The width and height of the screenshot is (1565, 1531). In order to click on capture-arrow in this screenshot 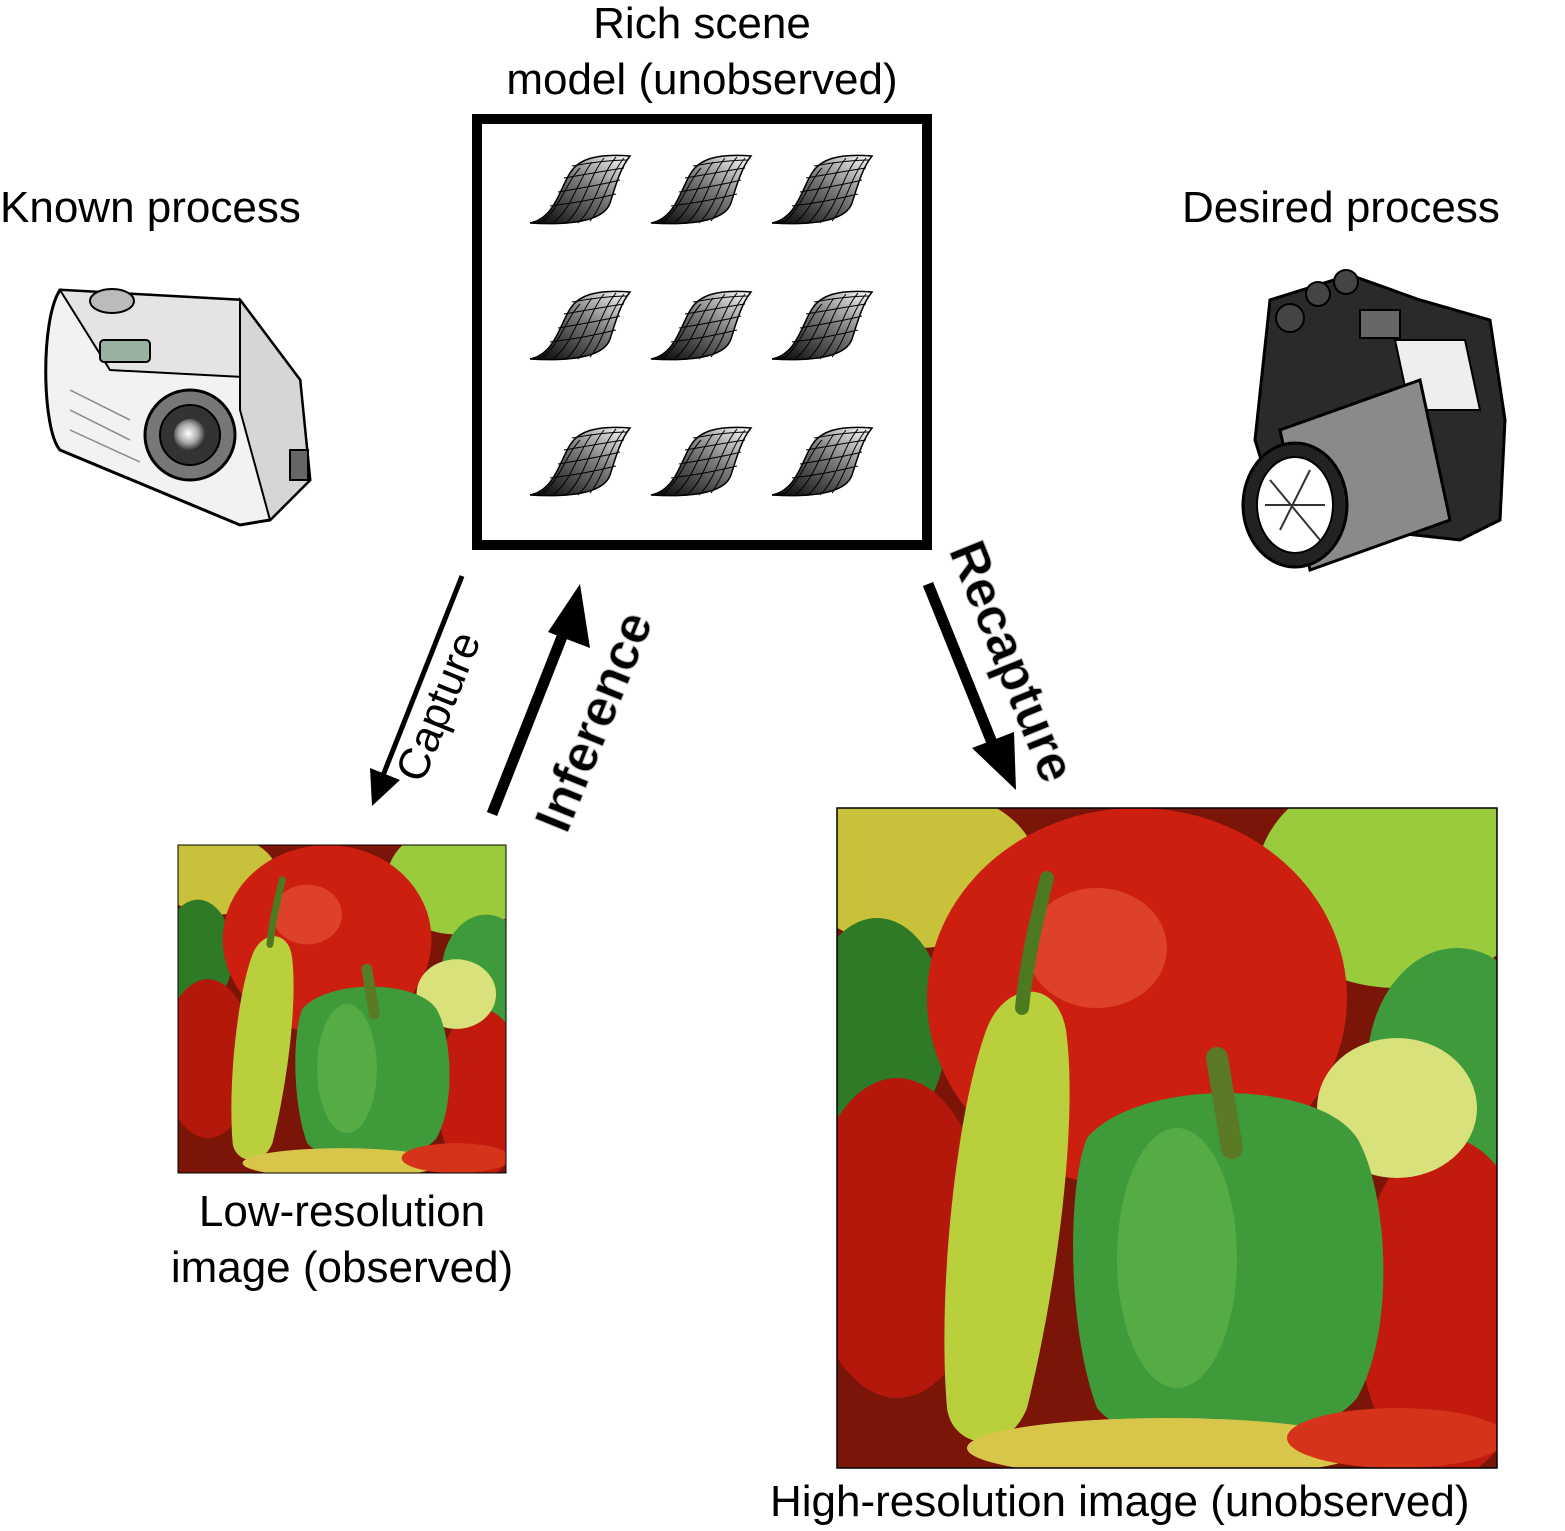, I will do `click(417, 690)`.